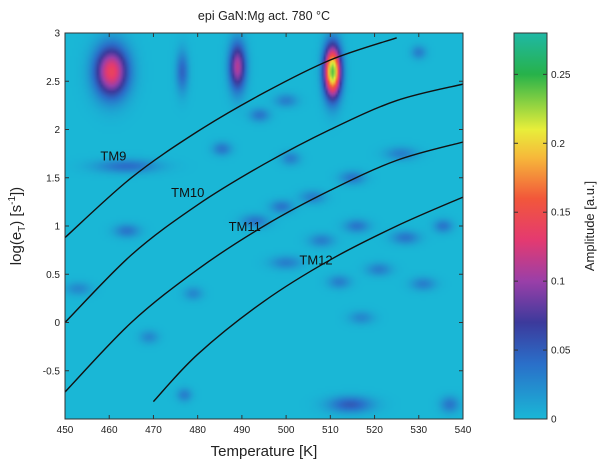 This screenshot has height=463, width=603. What do you see at coordinates (53, 178) in the screenshot?
I see `y-tick-label: 1.5` at bounding box center [53, 178].